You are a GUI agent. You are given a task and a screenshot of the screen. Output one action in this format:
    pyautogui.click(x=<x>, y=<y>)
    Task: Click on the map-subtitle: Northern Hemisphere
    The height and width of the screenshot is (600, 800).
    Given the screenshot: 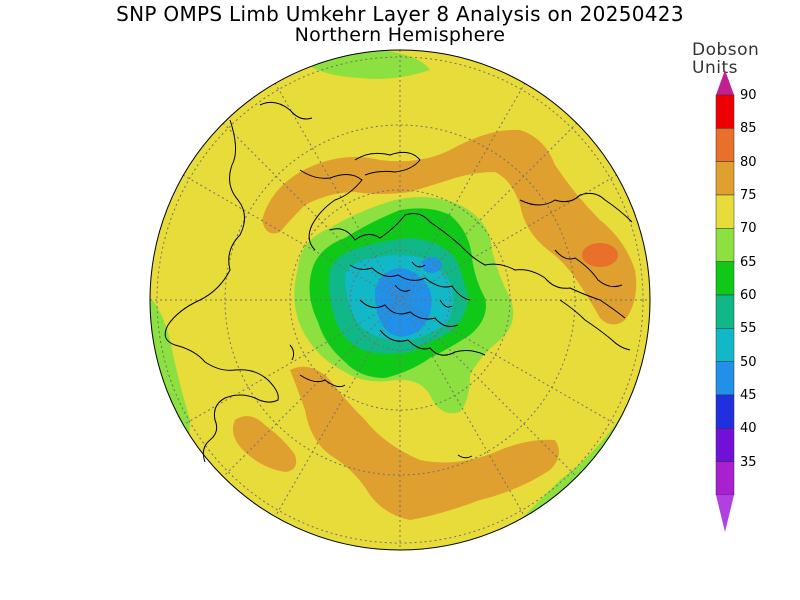 What is the action you would take?
    pyautogui.click(x=400, y=35)
    